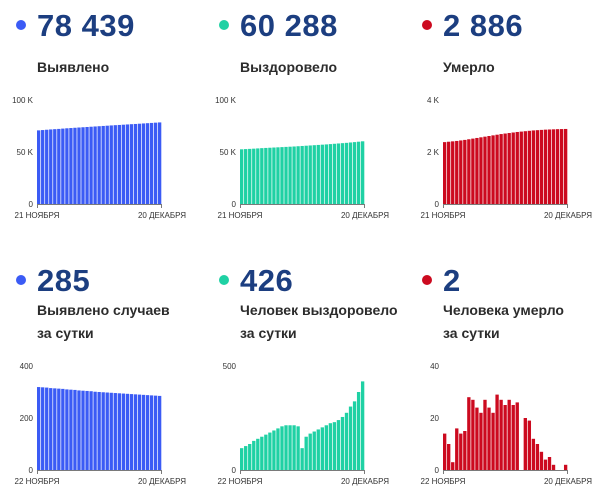 This screenshot has height=495, width=605. I want to click on y-tick-label: 400, so click(27, 366).